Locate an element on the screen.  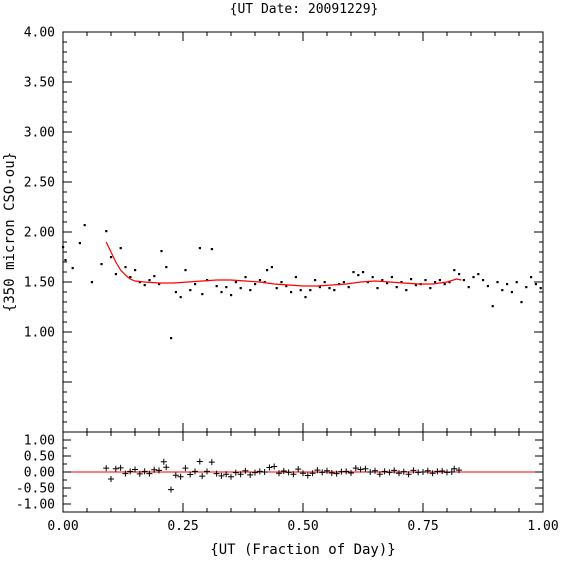
x-tick-label: 0.50 is located at coordinates (302, 526).